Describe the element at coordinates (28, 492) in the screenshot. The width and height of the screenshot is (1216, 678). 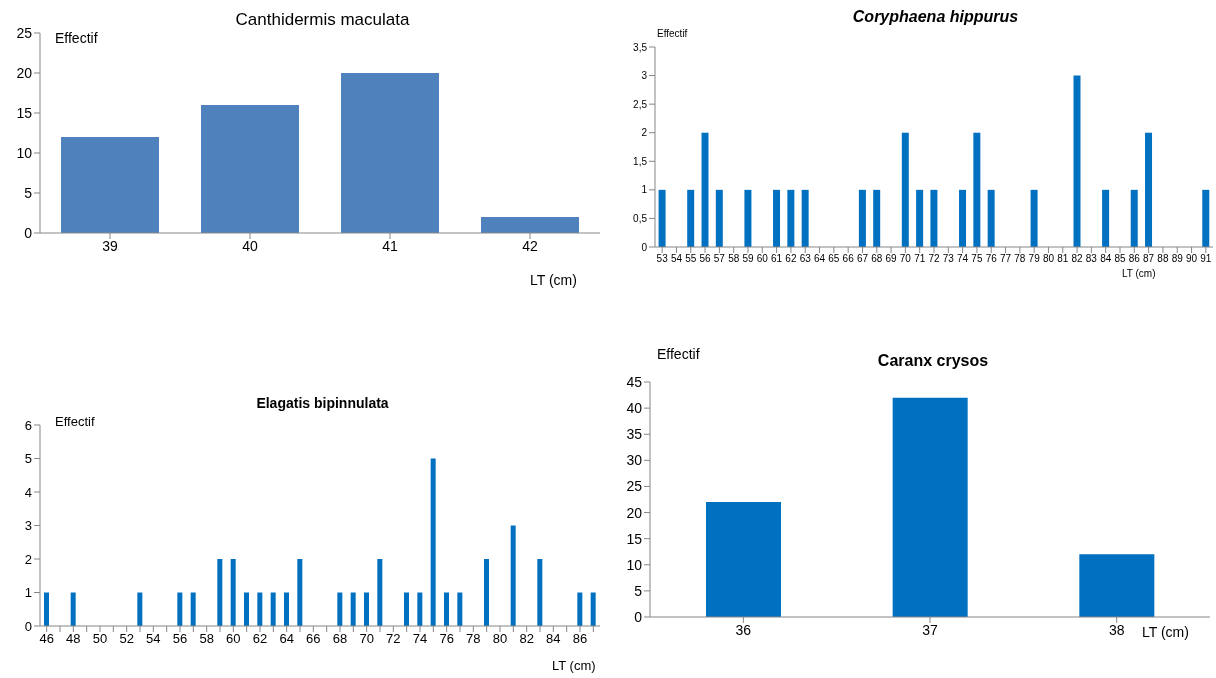
I see `y-tick-label: 4` at that location.